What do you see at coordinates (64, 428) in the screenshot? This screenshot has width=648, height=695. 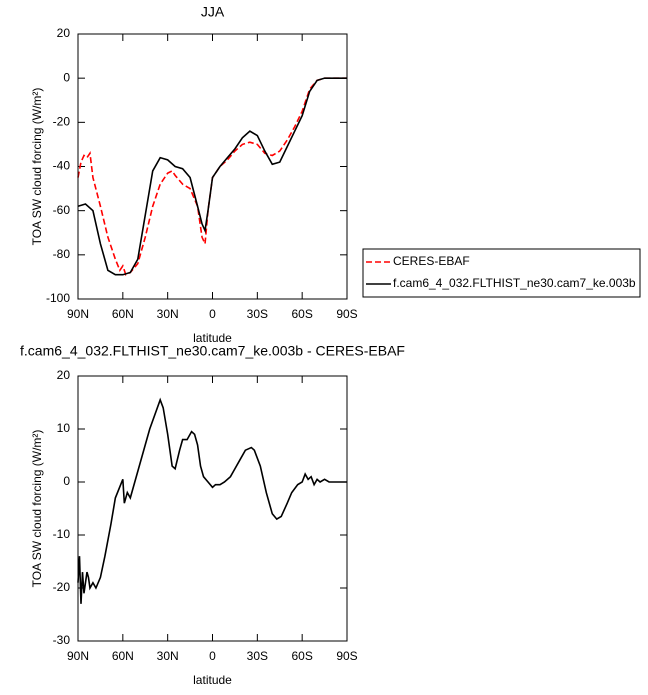 I see `y-tick-label: 10` at bounding box center [64, 428].